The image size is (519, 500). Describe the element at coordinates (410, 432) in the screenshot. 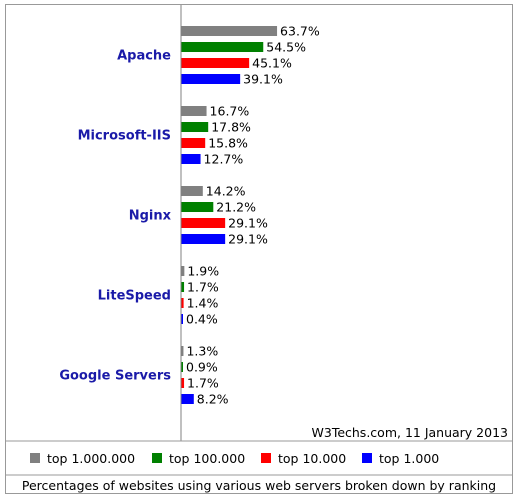

I see `chart-credit: W3Techs.com, 11 January 2013` at that location.